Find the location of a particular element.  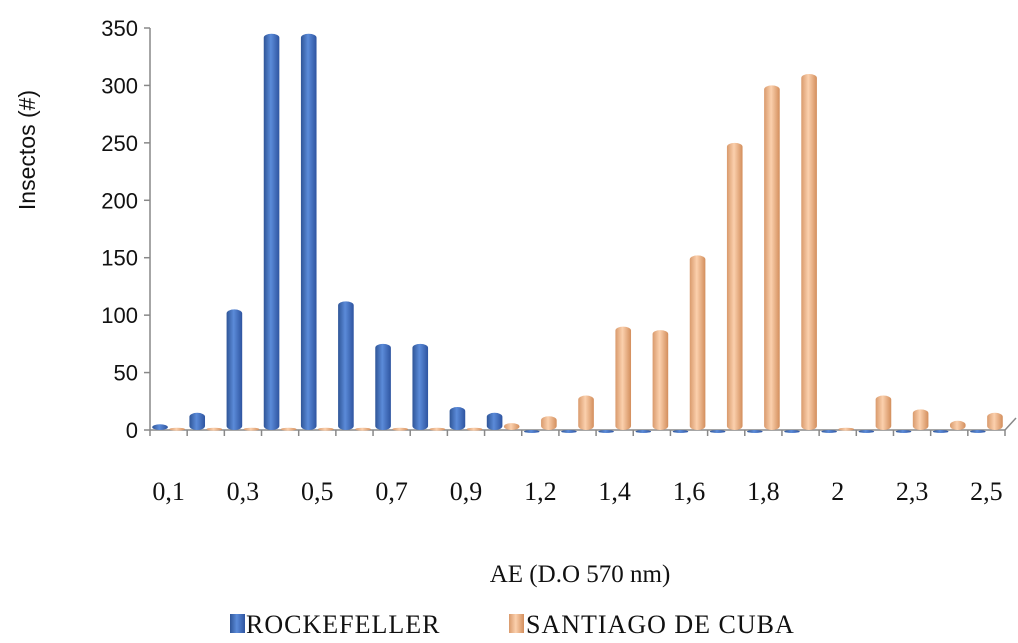

y-tick-label: 100 is located at coordinates (119, 315).